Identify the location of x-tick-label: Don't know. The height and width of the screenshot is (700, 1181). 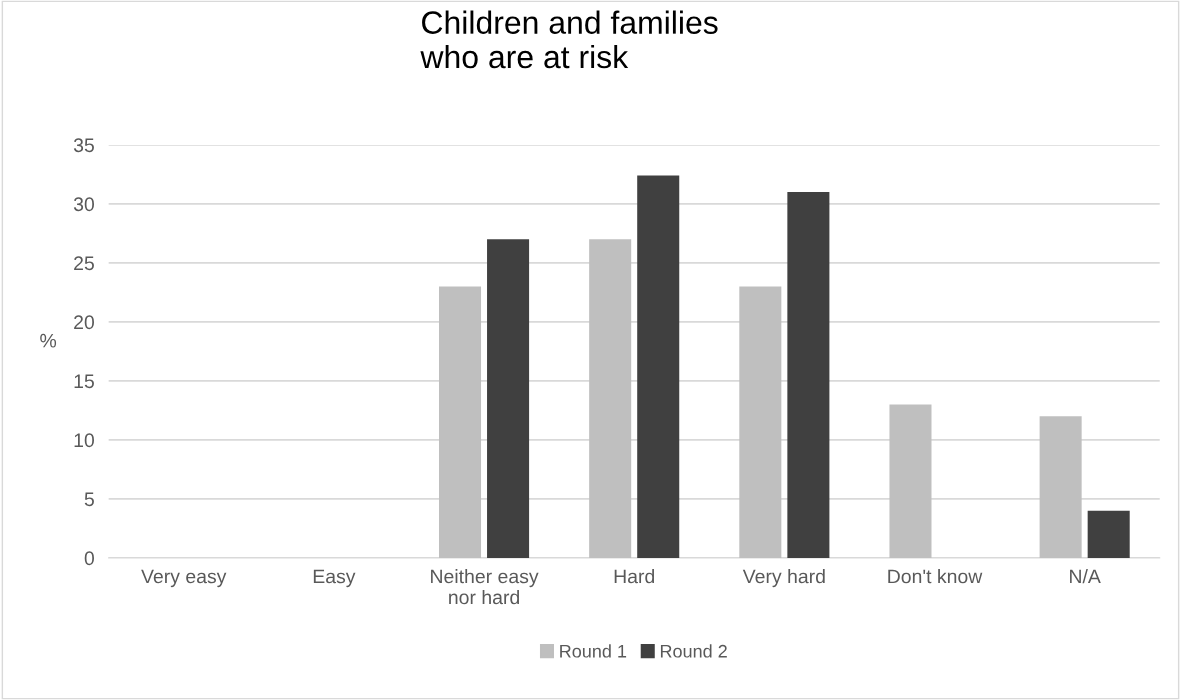
(935, 576).